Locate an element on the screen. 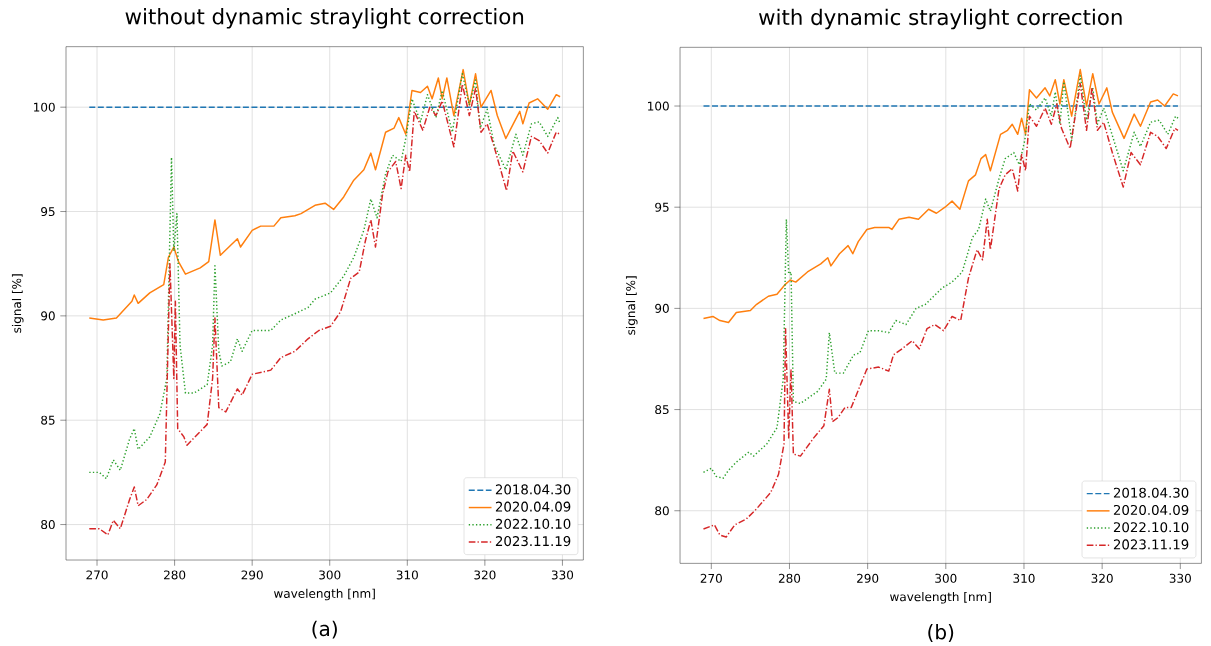 The image size is (1211, 646). text: (a) is located at coordinates (324, 629).